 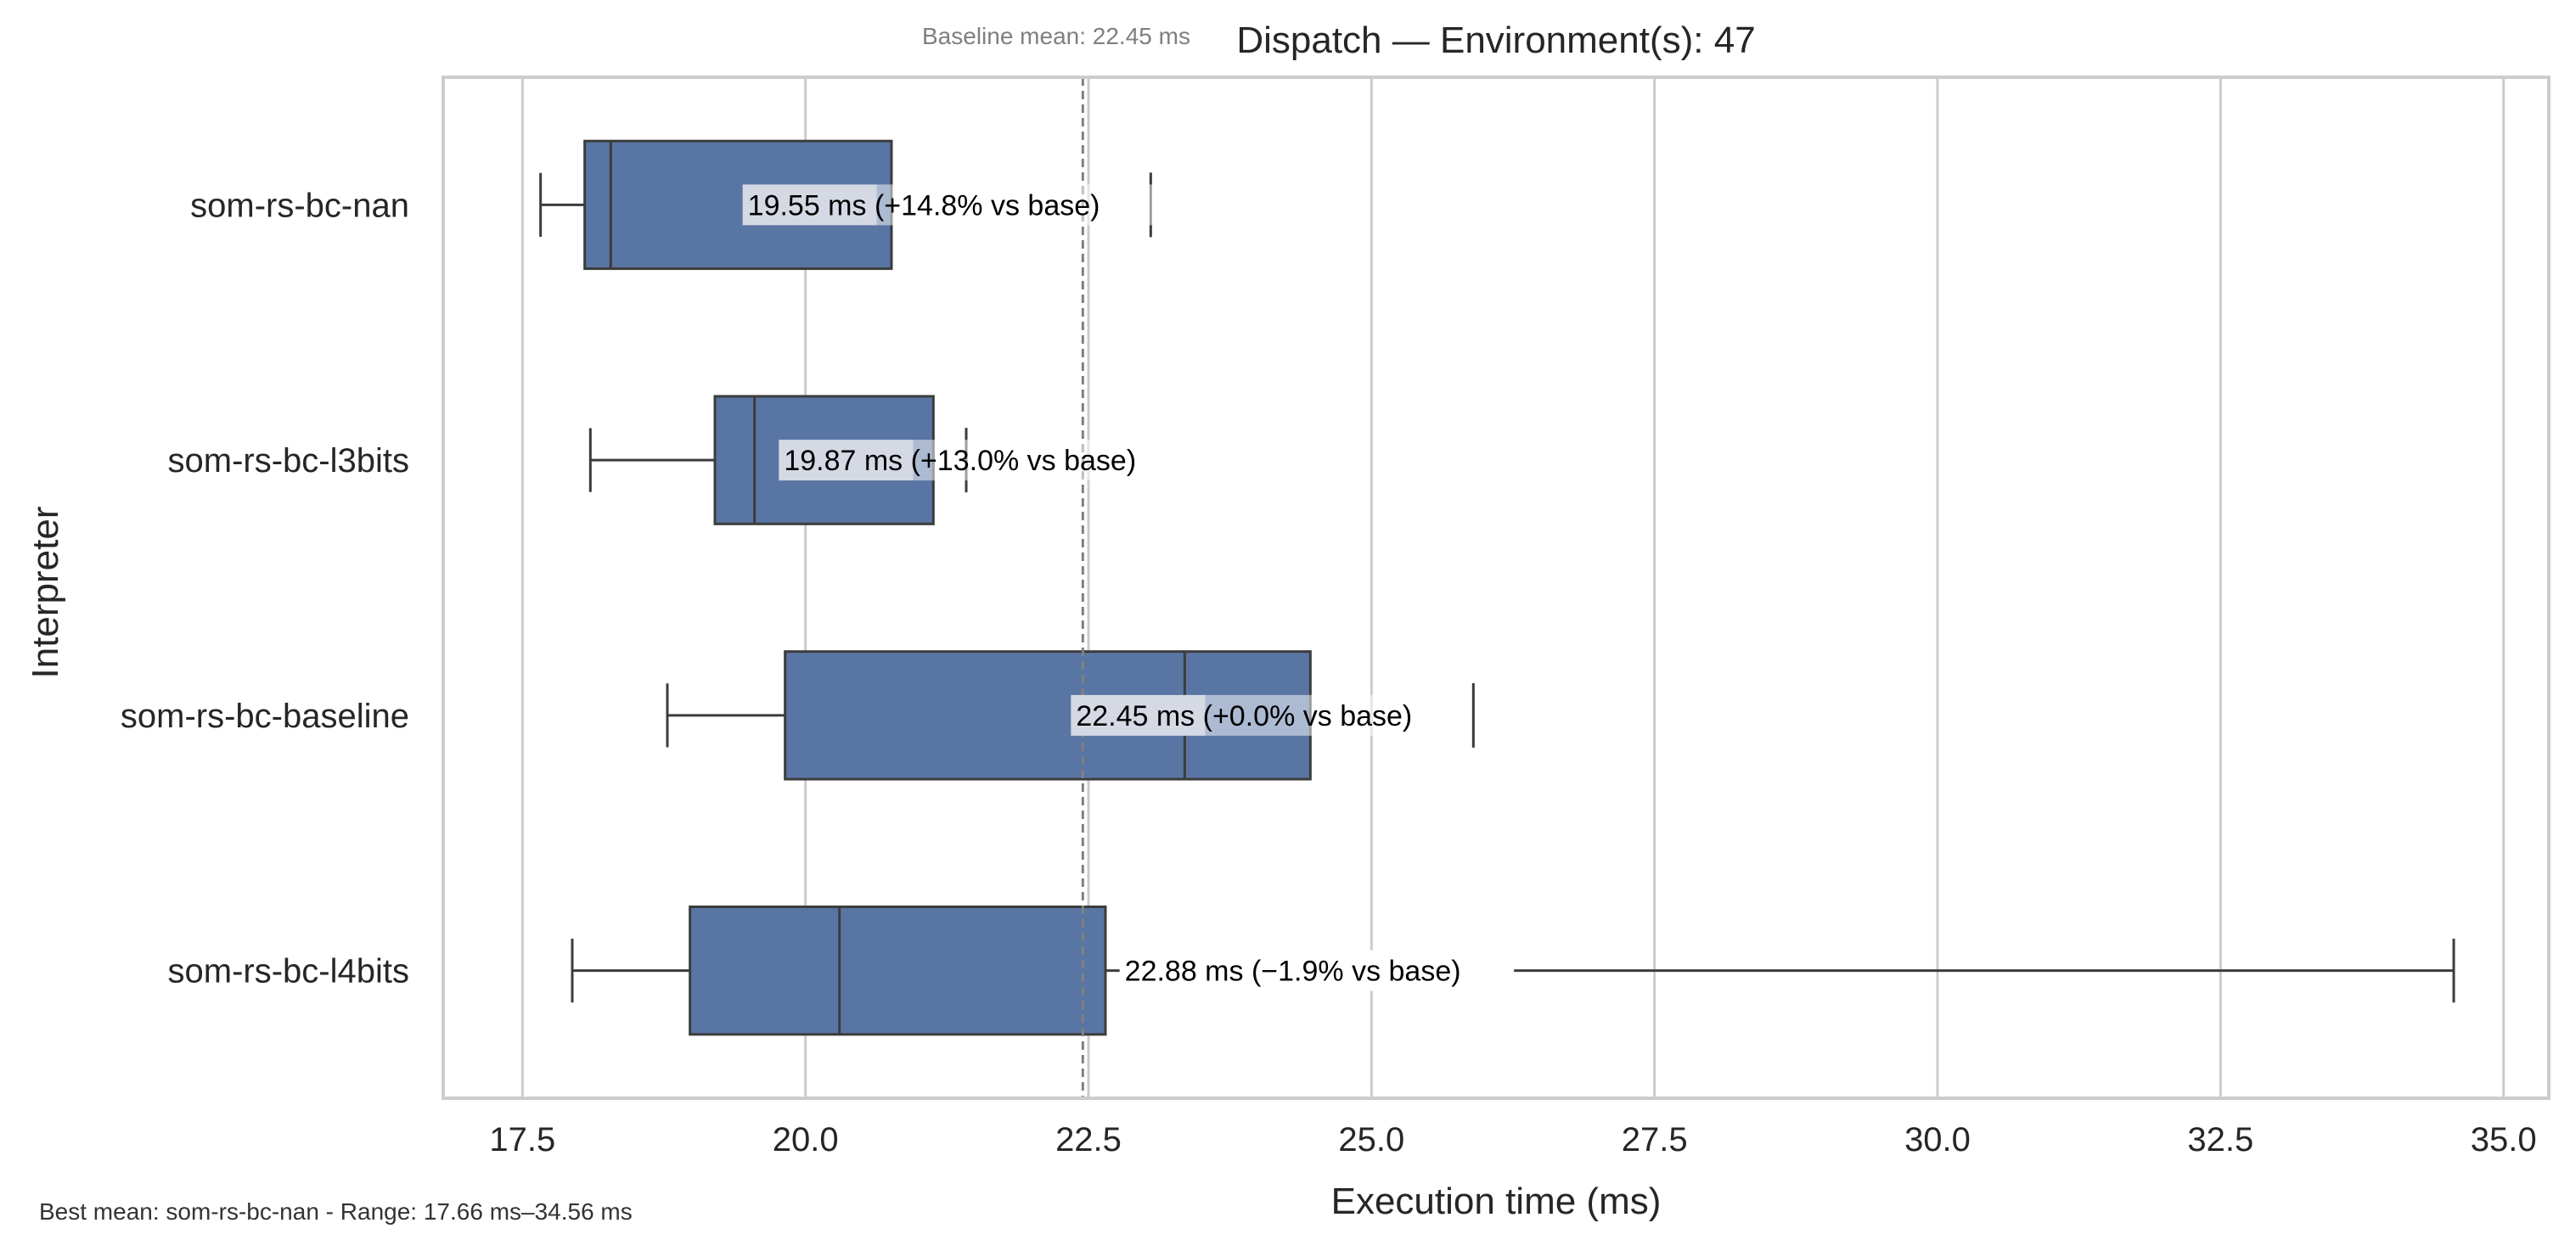 I want to click on x-axis-label: Execution time (ms), so click(x=1496, y=1201).